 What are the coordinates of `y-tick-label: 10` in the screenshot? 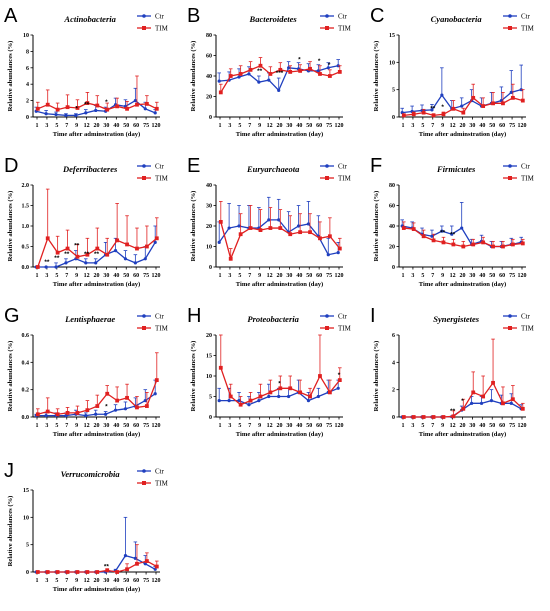 It's located at (392, 63).